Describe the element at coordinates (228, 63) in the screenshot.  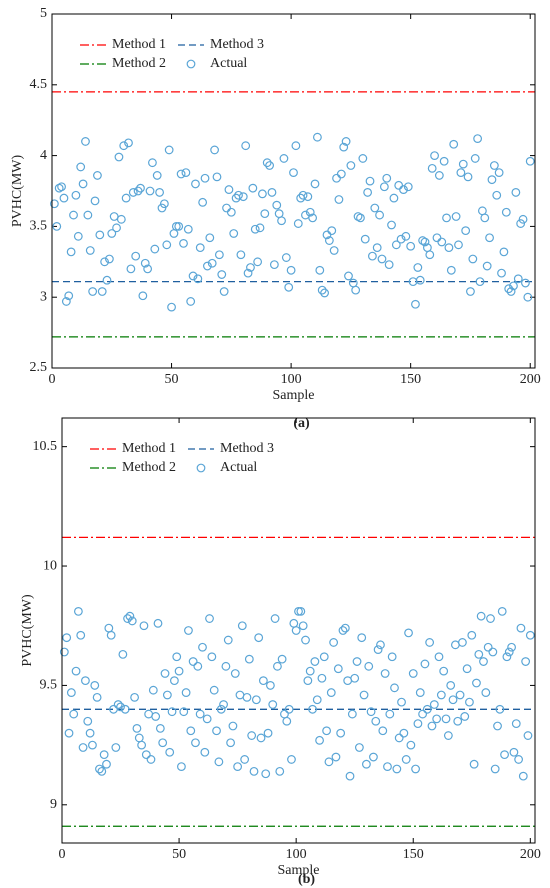
I see `legend-label: Actual` at that location.